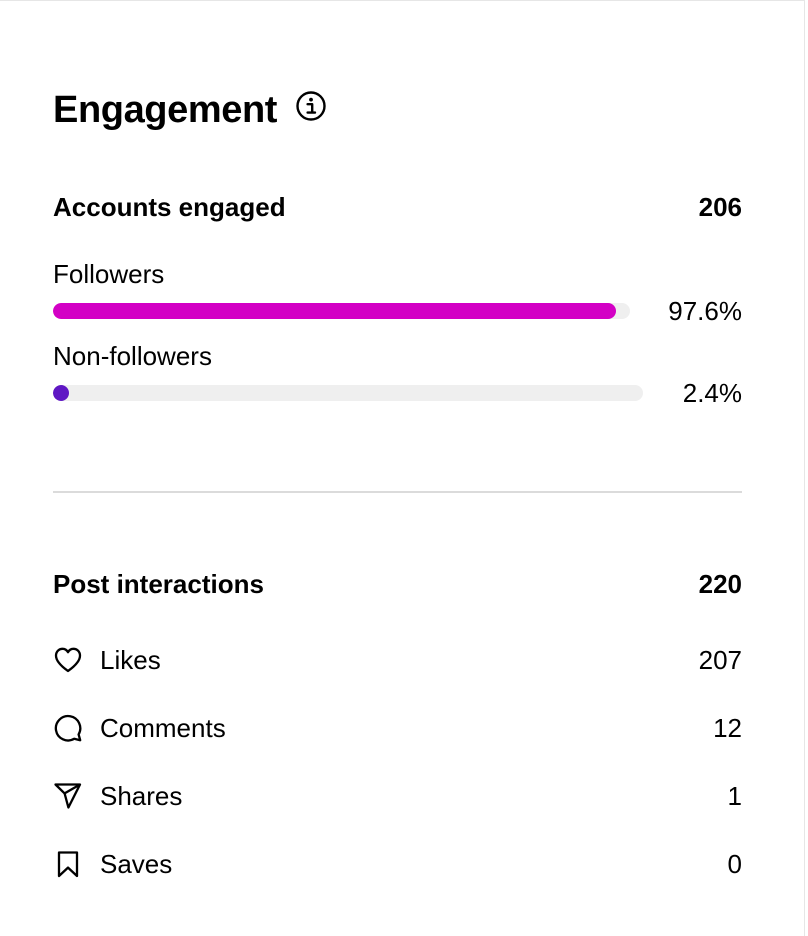 The height and width of the screenshot is (936, 808). I want to click on saves-value: 0, so click(734, 863).